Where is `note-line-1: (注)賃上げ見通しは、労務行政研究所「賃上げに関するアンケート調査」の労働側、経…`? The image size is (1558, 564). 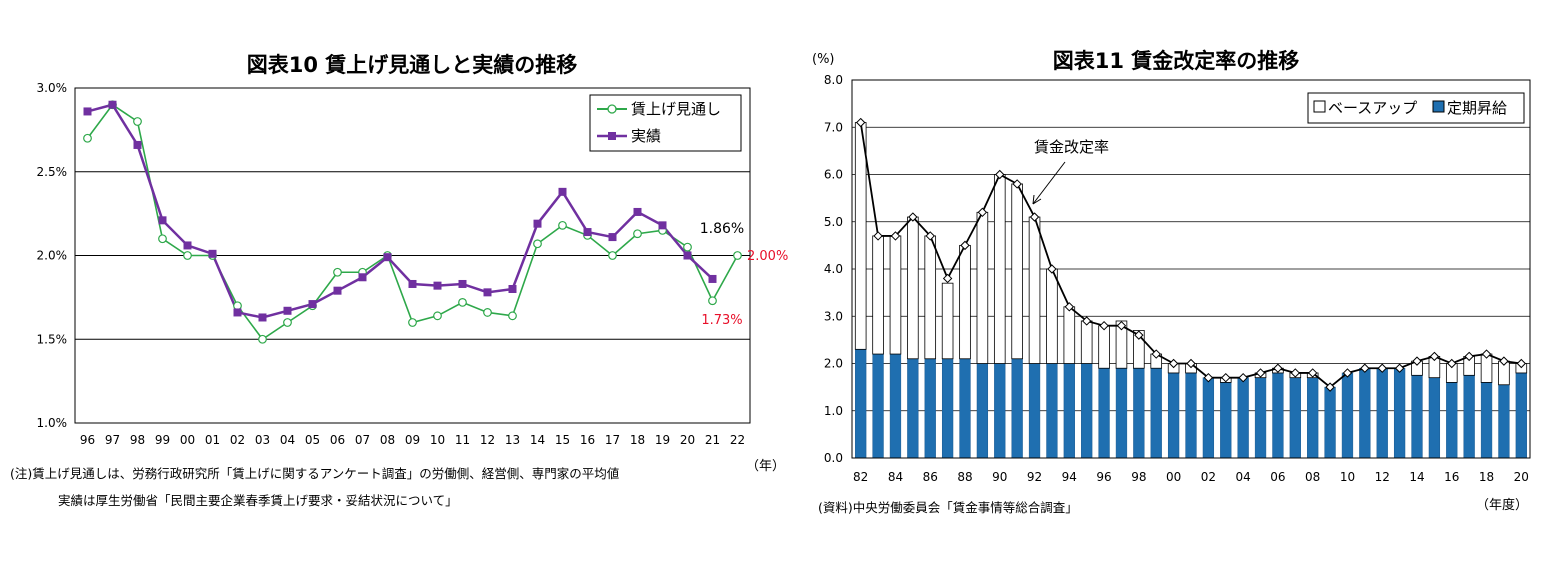 note-line-1: (注)賃上げ見通しは、労務行政研究所「賃上げに関するアンケート調査」の労働側、経… is located at coordinates (314, 473).